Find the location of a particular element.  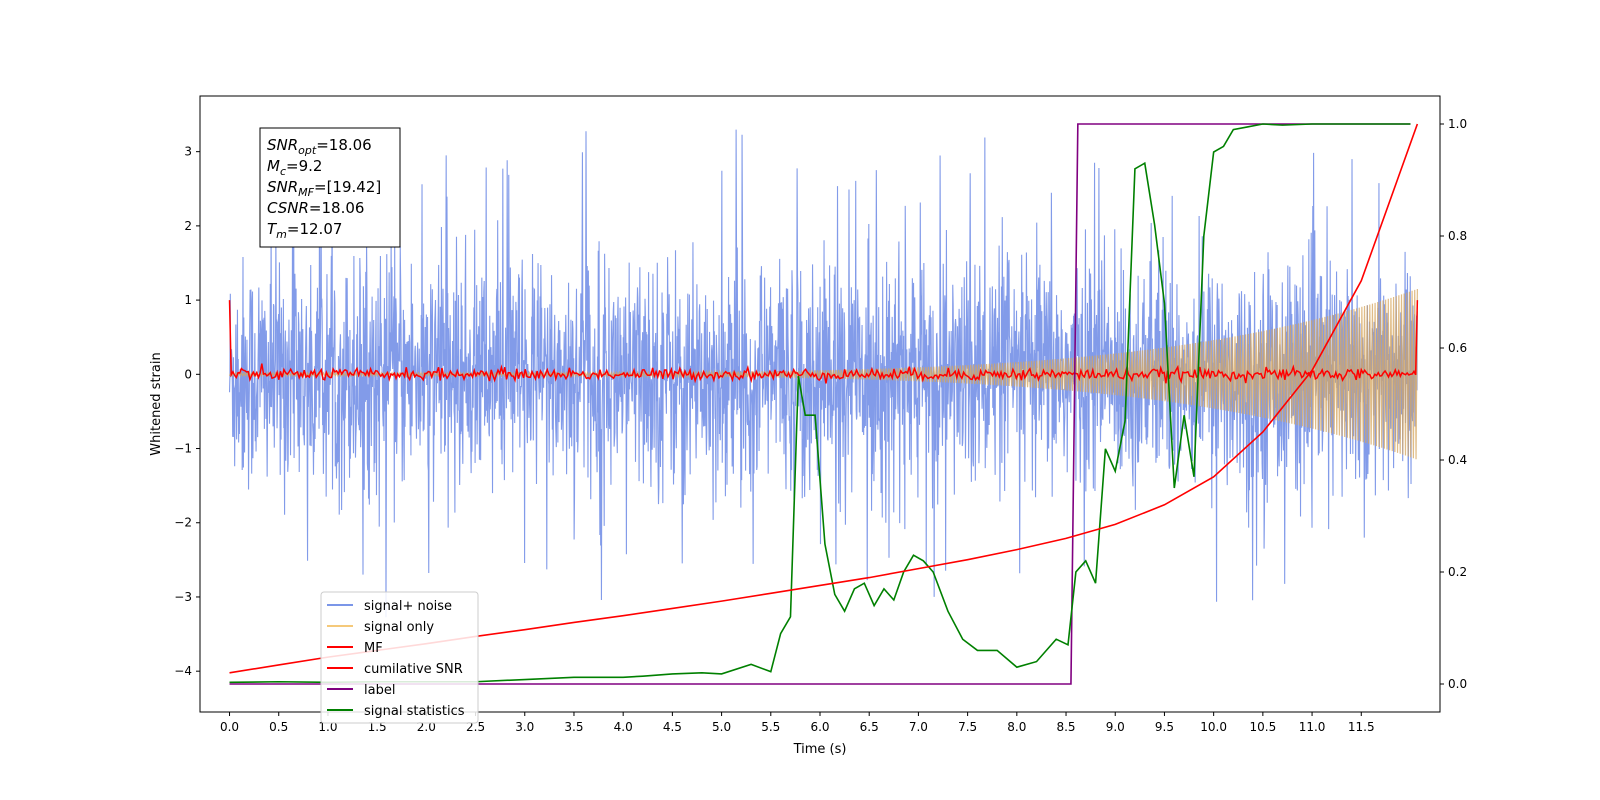

y-right-tick-label: 0.2 is located at coordinates (1457, 572).